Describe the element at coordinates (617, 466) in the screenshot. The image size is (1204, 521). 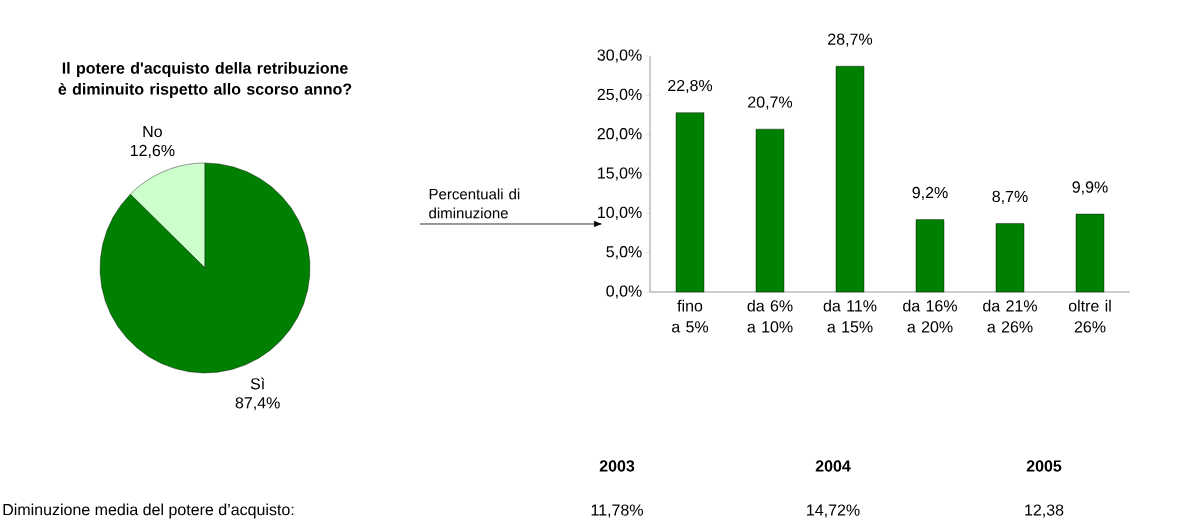
I see `category-label: 2003` at that location.